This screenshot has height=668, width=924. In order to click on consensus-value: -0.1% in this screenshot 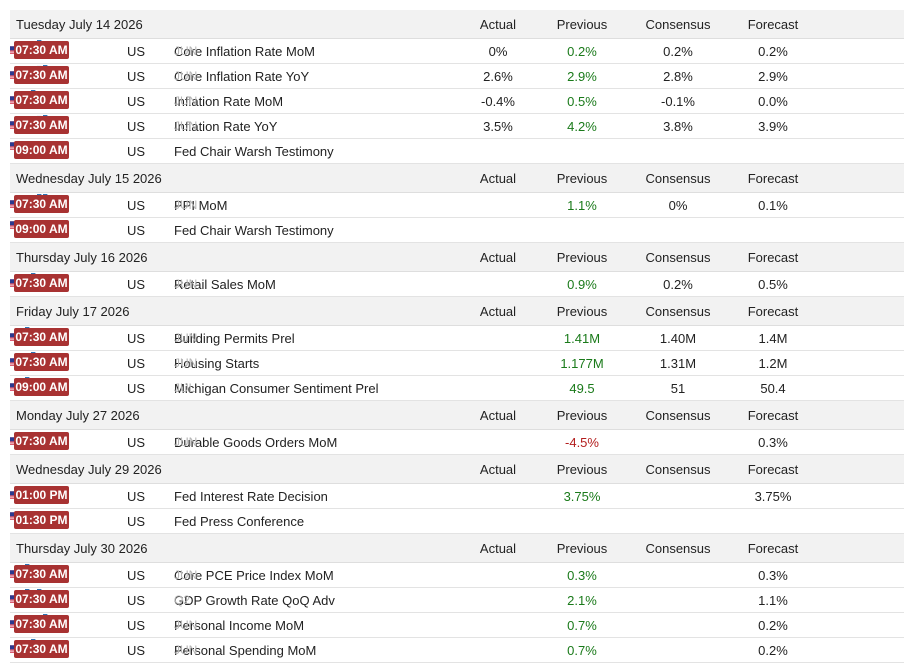, I will do `click(678, 101)`.